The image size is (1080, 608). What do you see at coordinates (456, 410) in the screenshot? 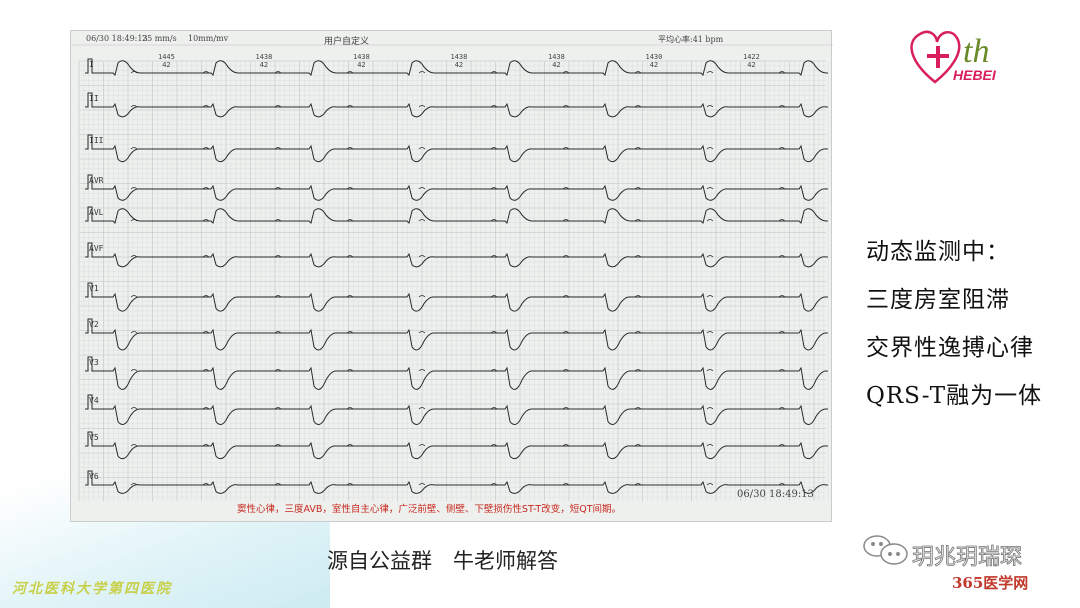
I see `ecg-trace-v4` at bounding box center [456, 410].